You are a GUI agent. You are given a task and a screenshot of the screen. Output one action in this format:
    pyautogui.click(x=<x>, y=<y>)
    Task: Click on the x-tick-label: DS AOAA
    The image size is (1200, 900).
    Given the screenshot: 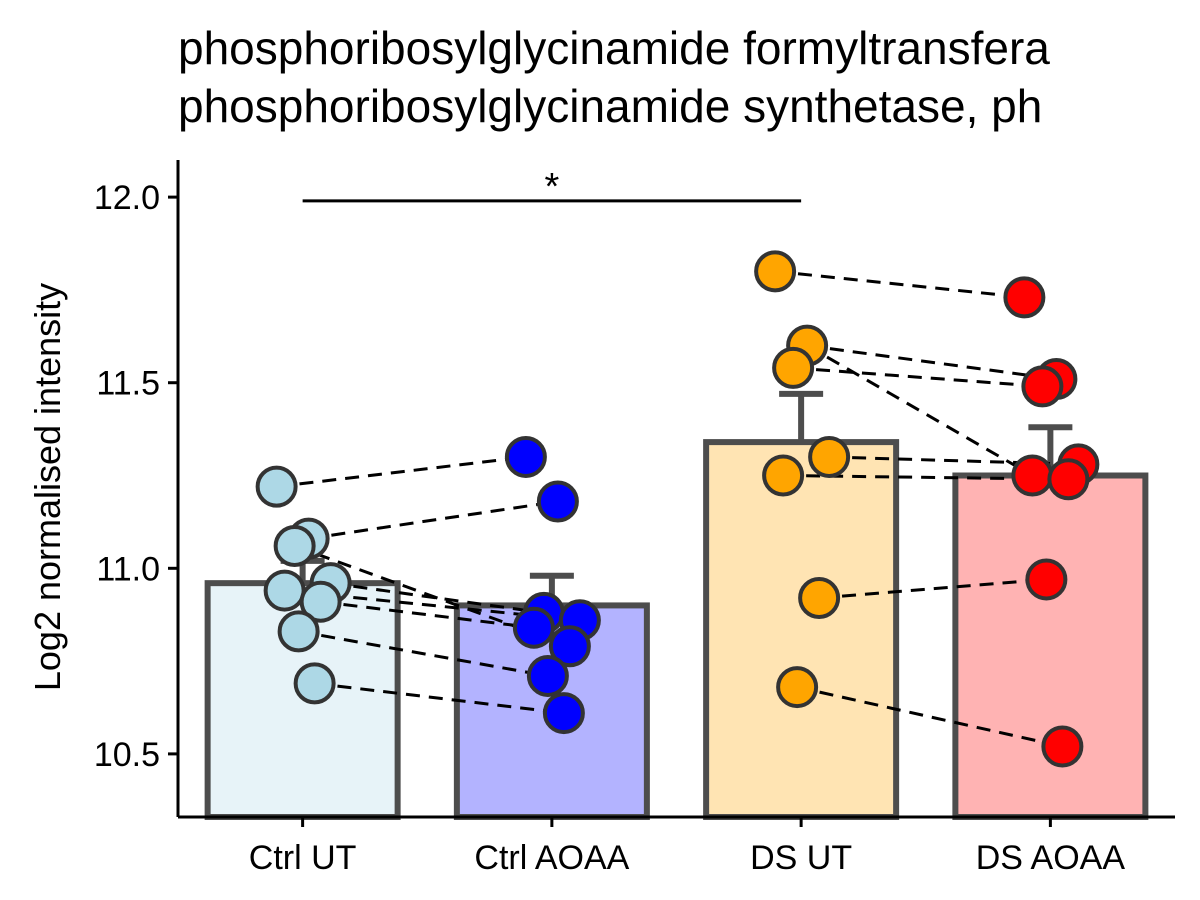 What is the action you would take?
    pyautogui.click(x=1051, y=858)
    